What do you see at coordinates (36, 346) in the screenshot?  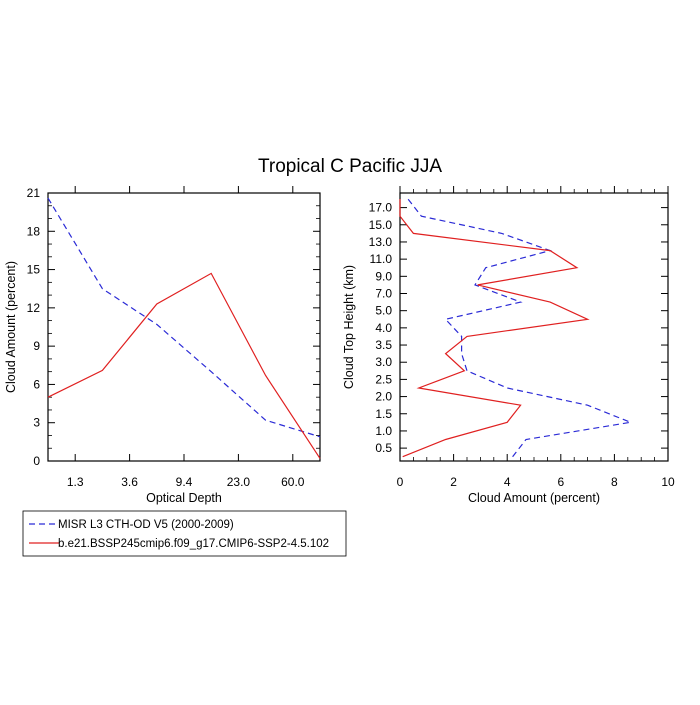 I see `left-y-tick-label: 9` at bounding box center [36, 346].